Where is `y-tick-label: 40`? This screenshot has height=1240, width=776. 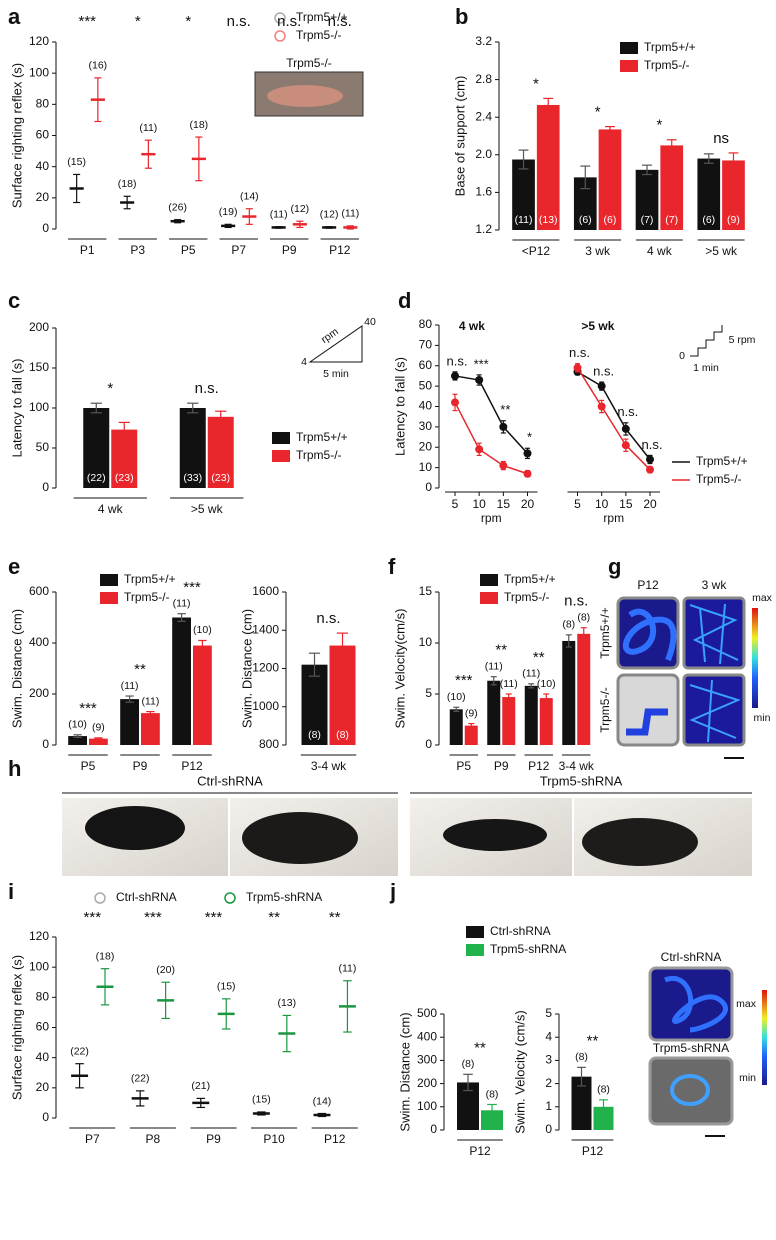 y-tick-label: 40 is located at coordinates (43, 1057).